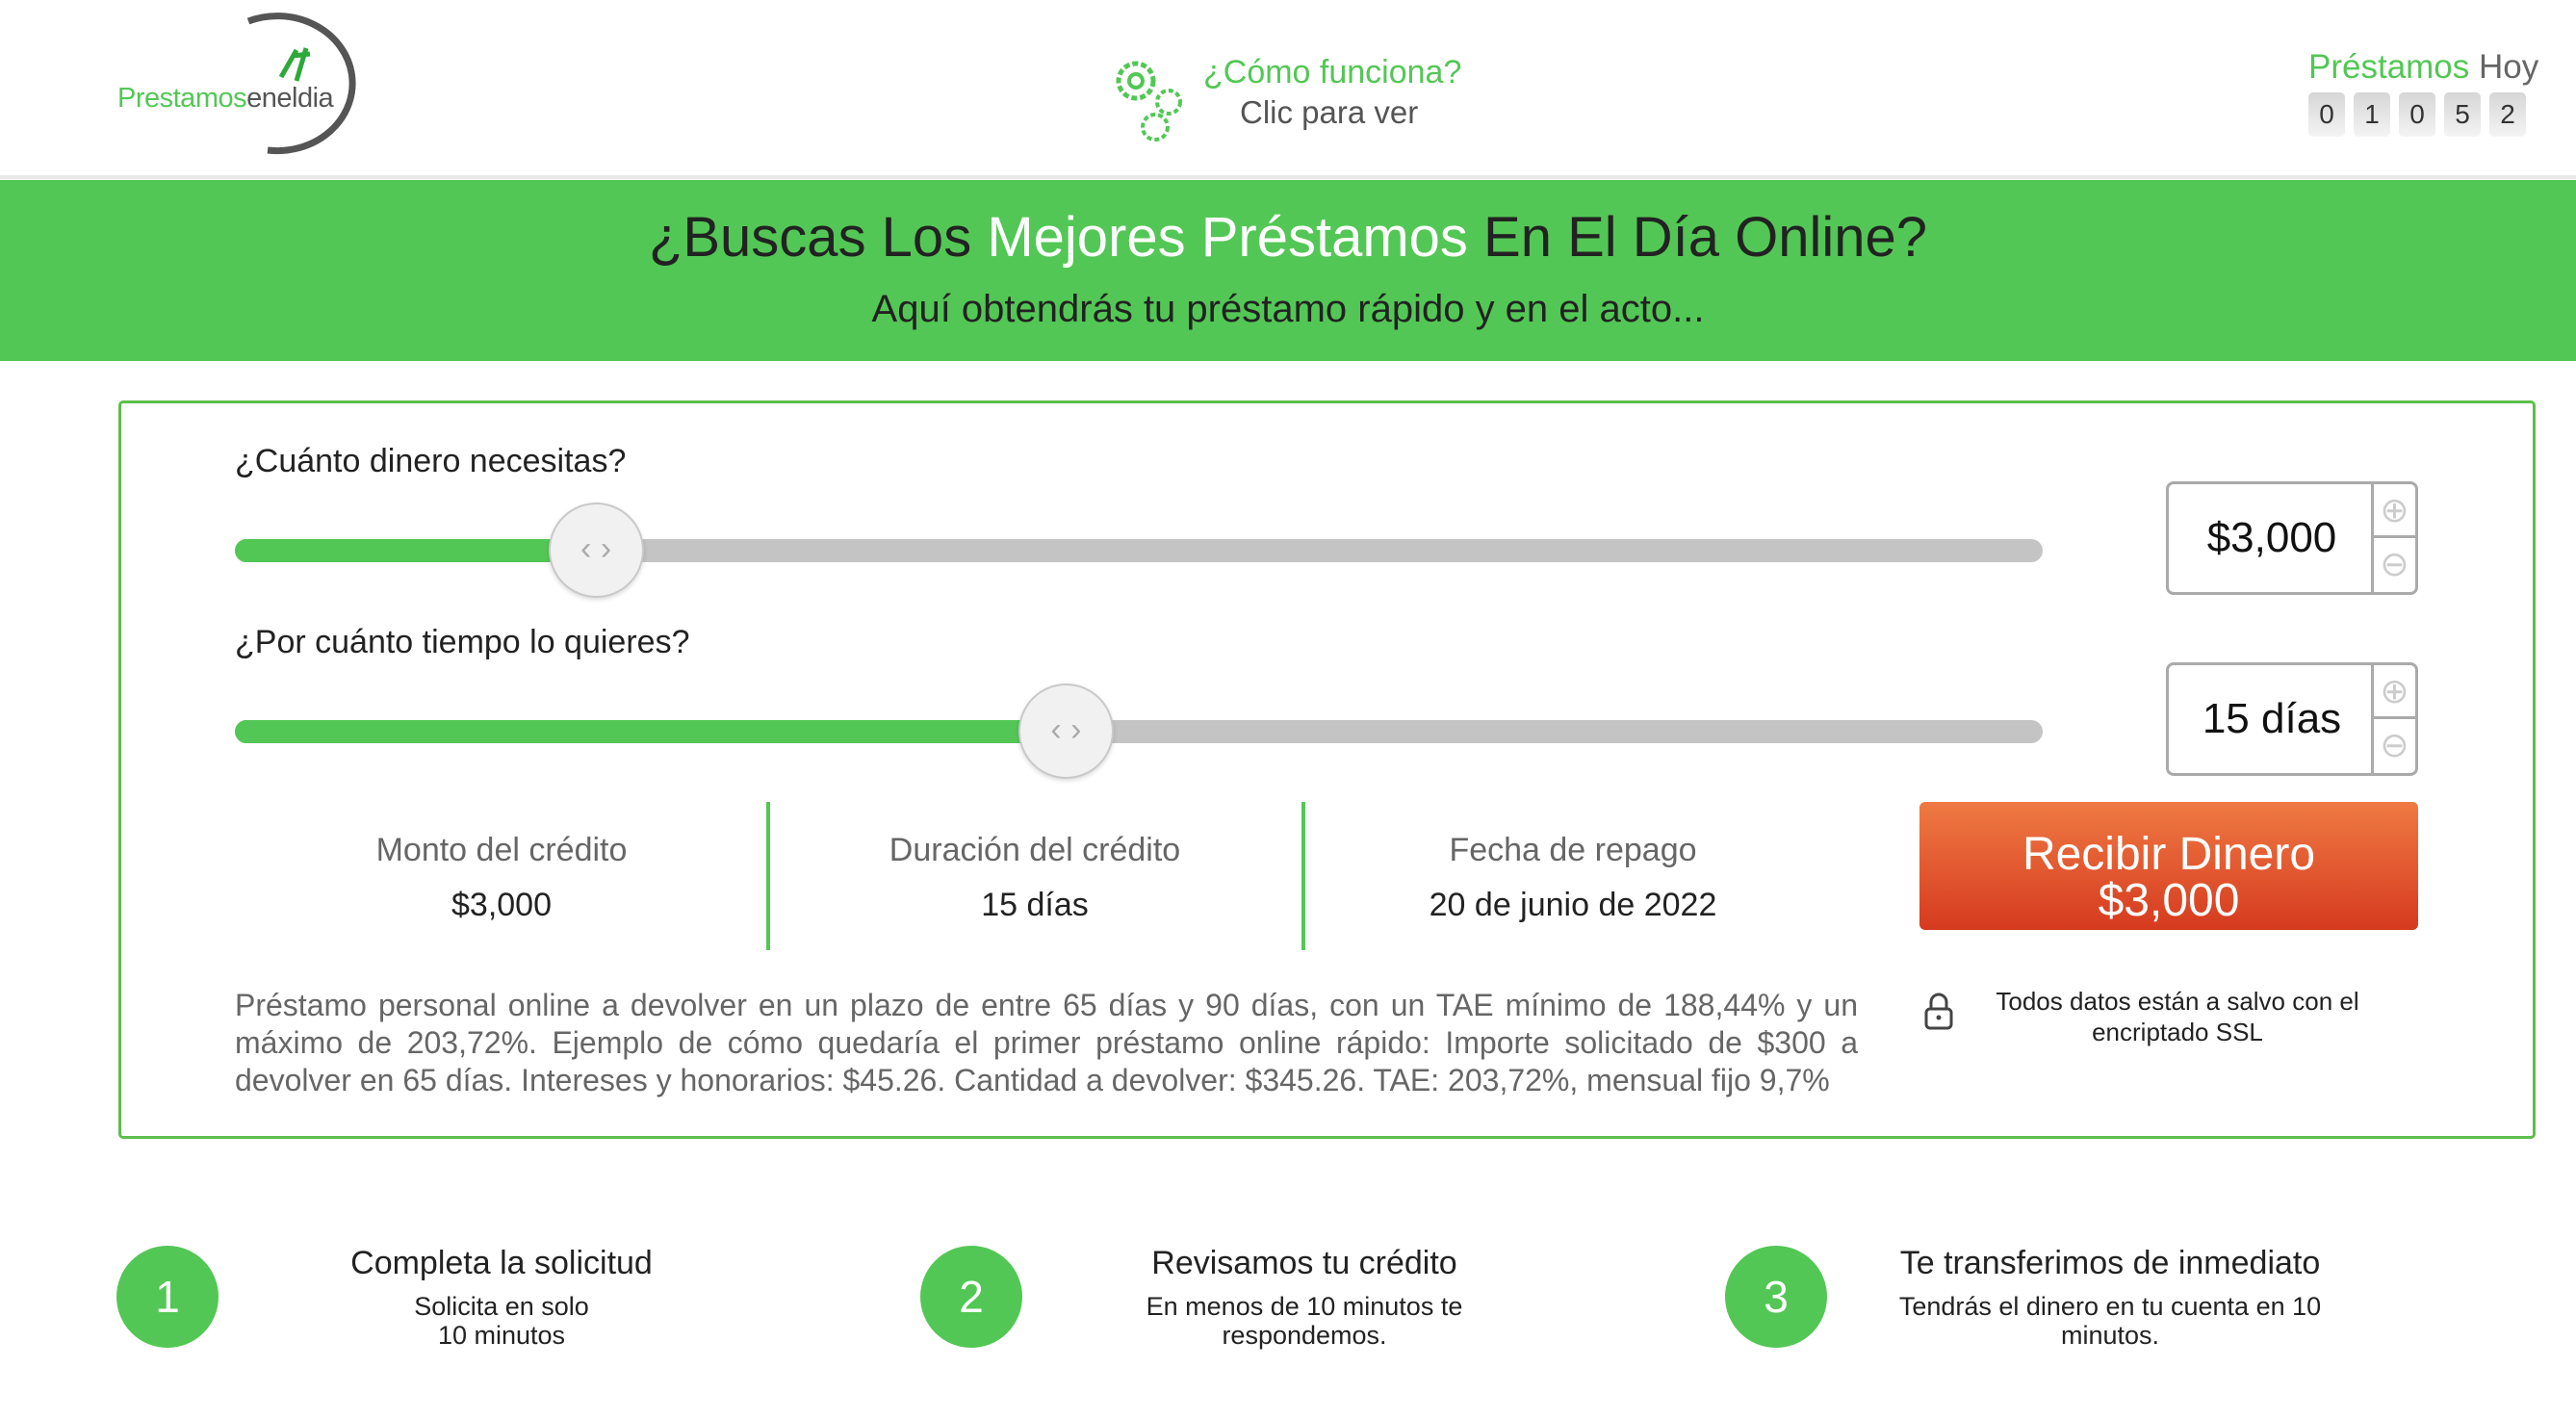 The width and height of the screenshot is (2576, 1419). What do you see at coordinates (1333, 72) in the screenshot?
I see `how-it-works-link: ¿Cómo funciona?` at bounding box center [1333, 72].